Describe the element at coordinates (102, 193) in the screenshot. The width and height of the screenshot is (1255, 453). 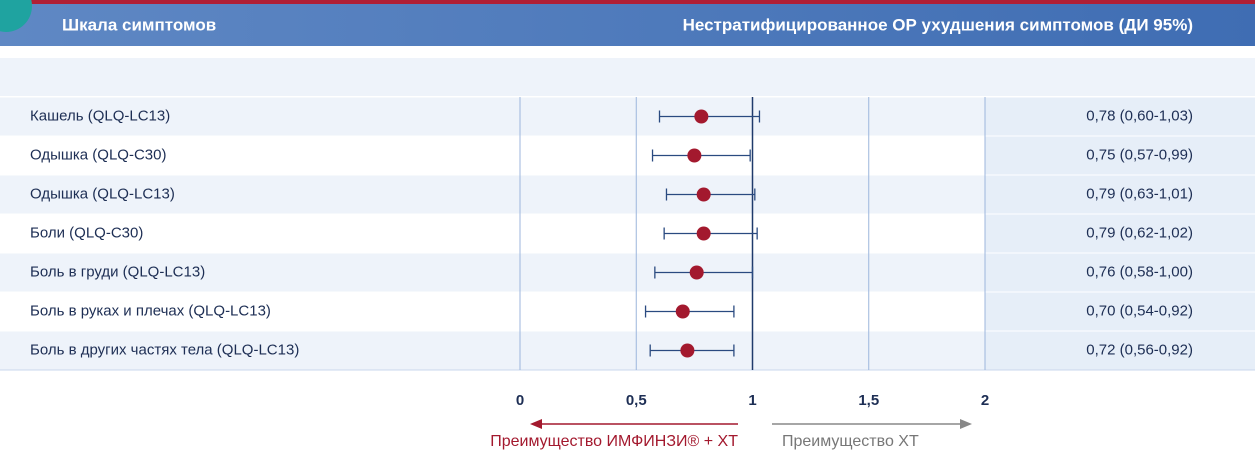
I see `row-label: Одышка (QLQ-LC13)` at that location.